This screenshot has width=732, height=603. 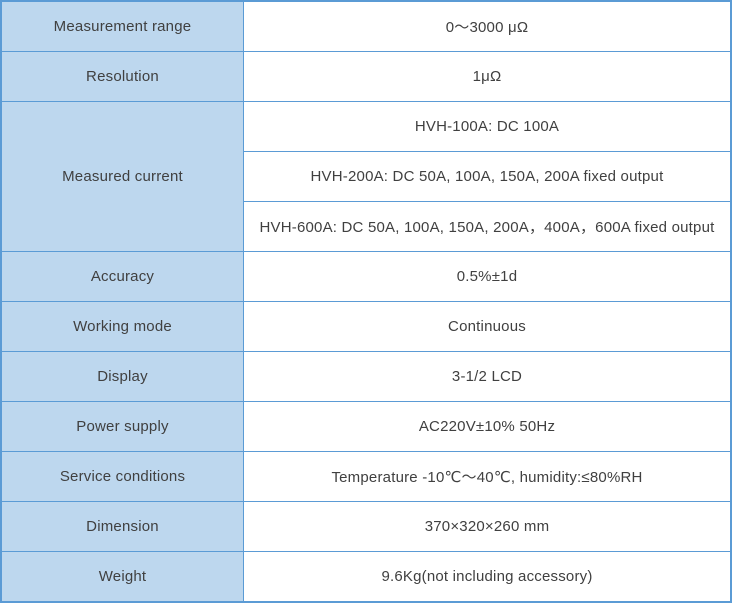 I want to click on spec-value-dimension: 370×320×260 mm, so click(x=487, y=526).